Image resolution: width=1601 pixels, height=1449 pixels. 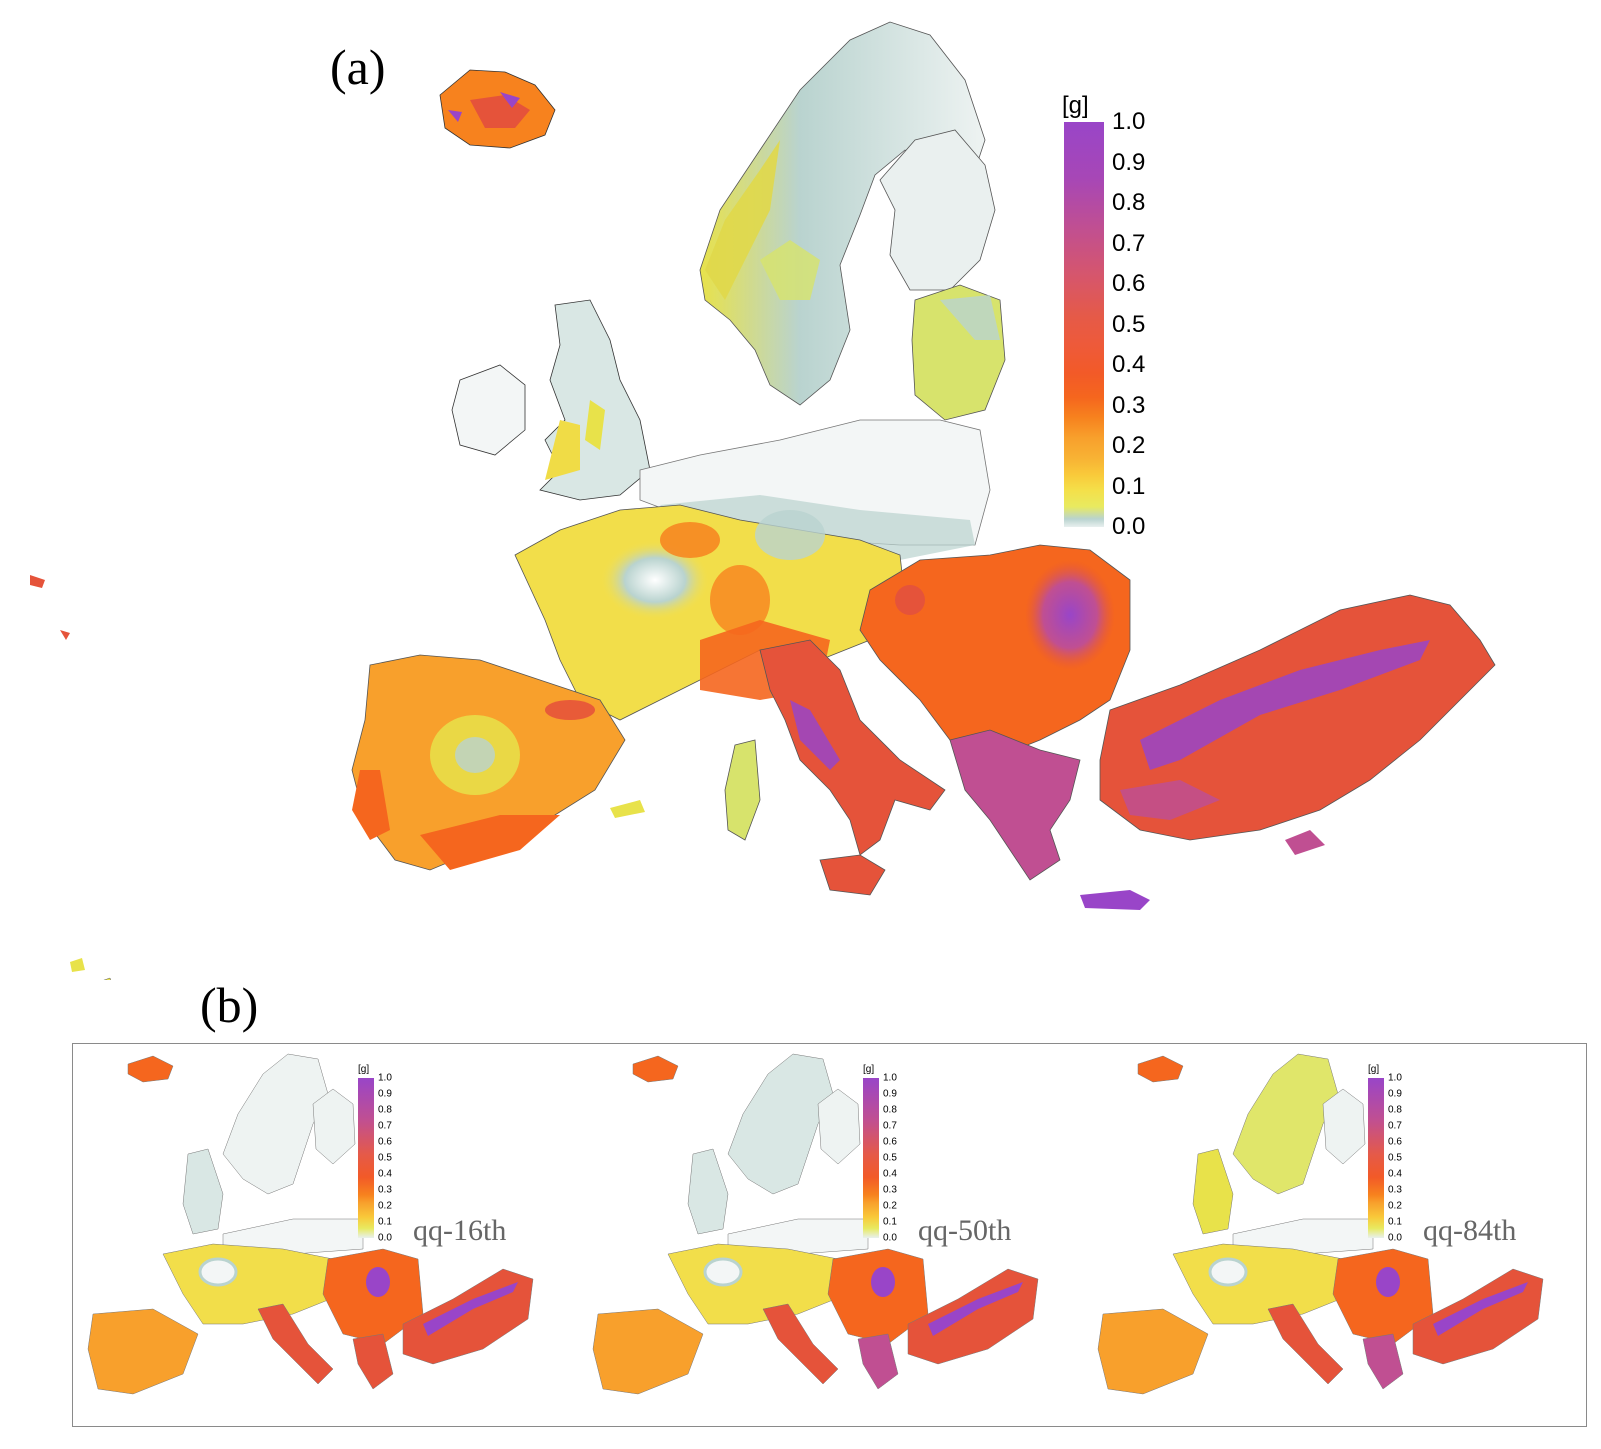 What do you see at coordinates (1129, 364) in the screenshot?
I see `legend-tick: 0.4` at bounding box center [1129, 364].